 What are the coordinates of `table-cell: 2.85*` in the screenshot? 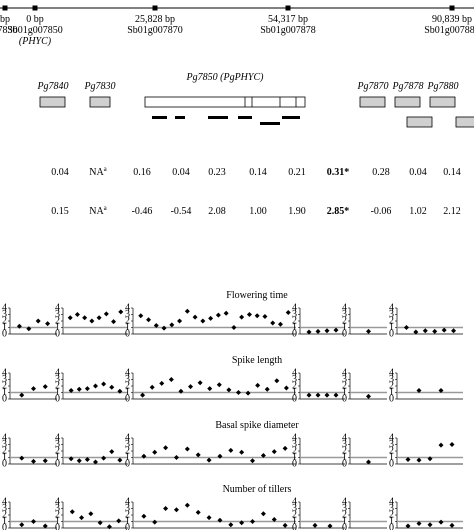 It's located at (338, 211).